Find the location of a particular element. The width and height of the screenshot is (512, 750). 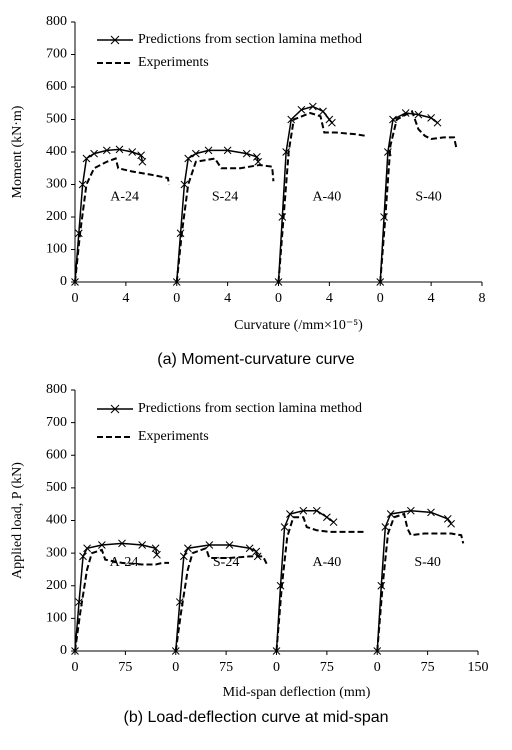

panel-label: A-24 is located at coordinates (124, 197).